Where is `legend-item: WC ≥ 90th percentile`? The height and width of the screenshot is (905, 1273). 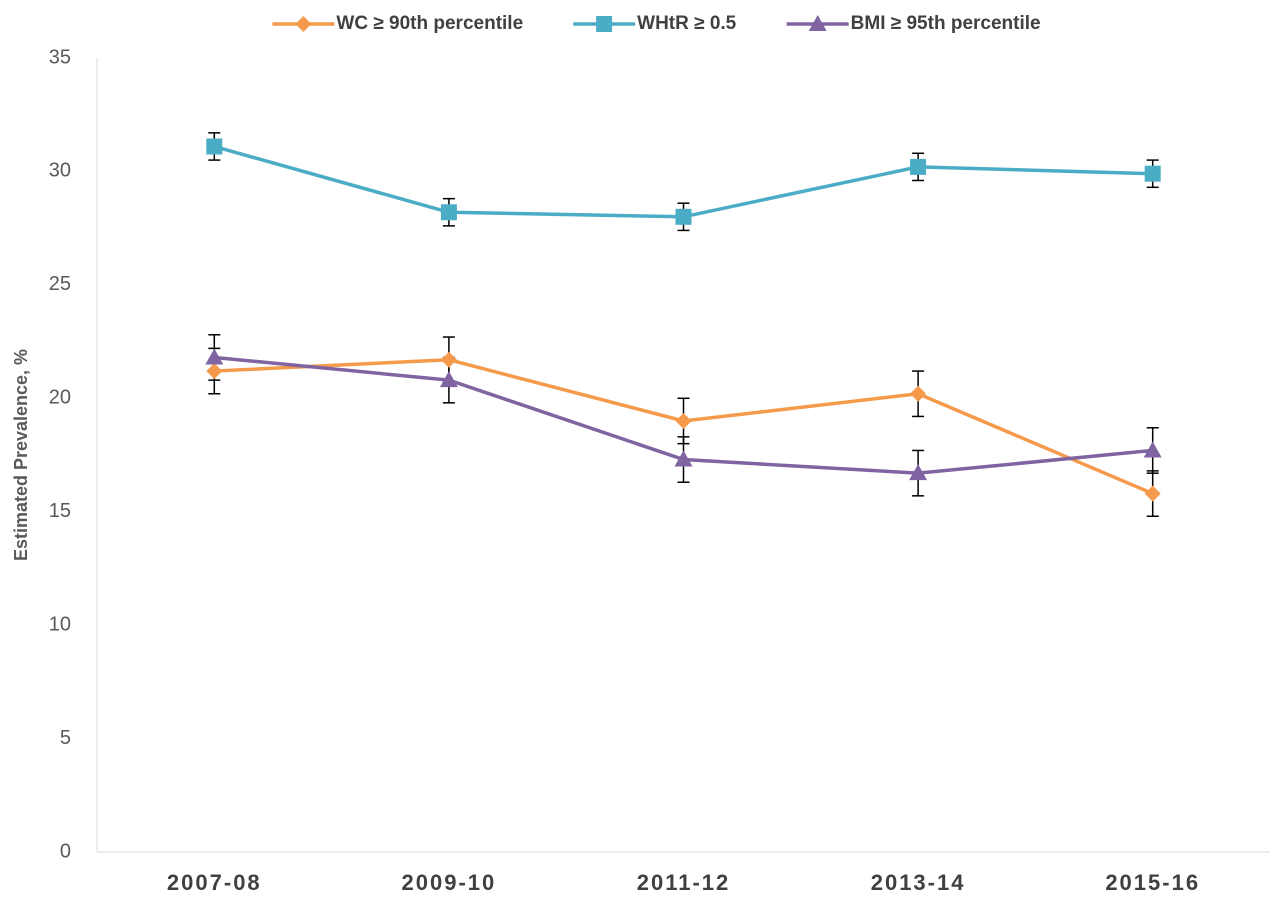
legend-item: WC ≥ 90th percentile is located at coordinates (397, 23).